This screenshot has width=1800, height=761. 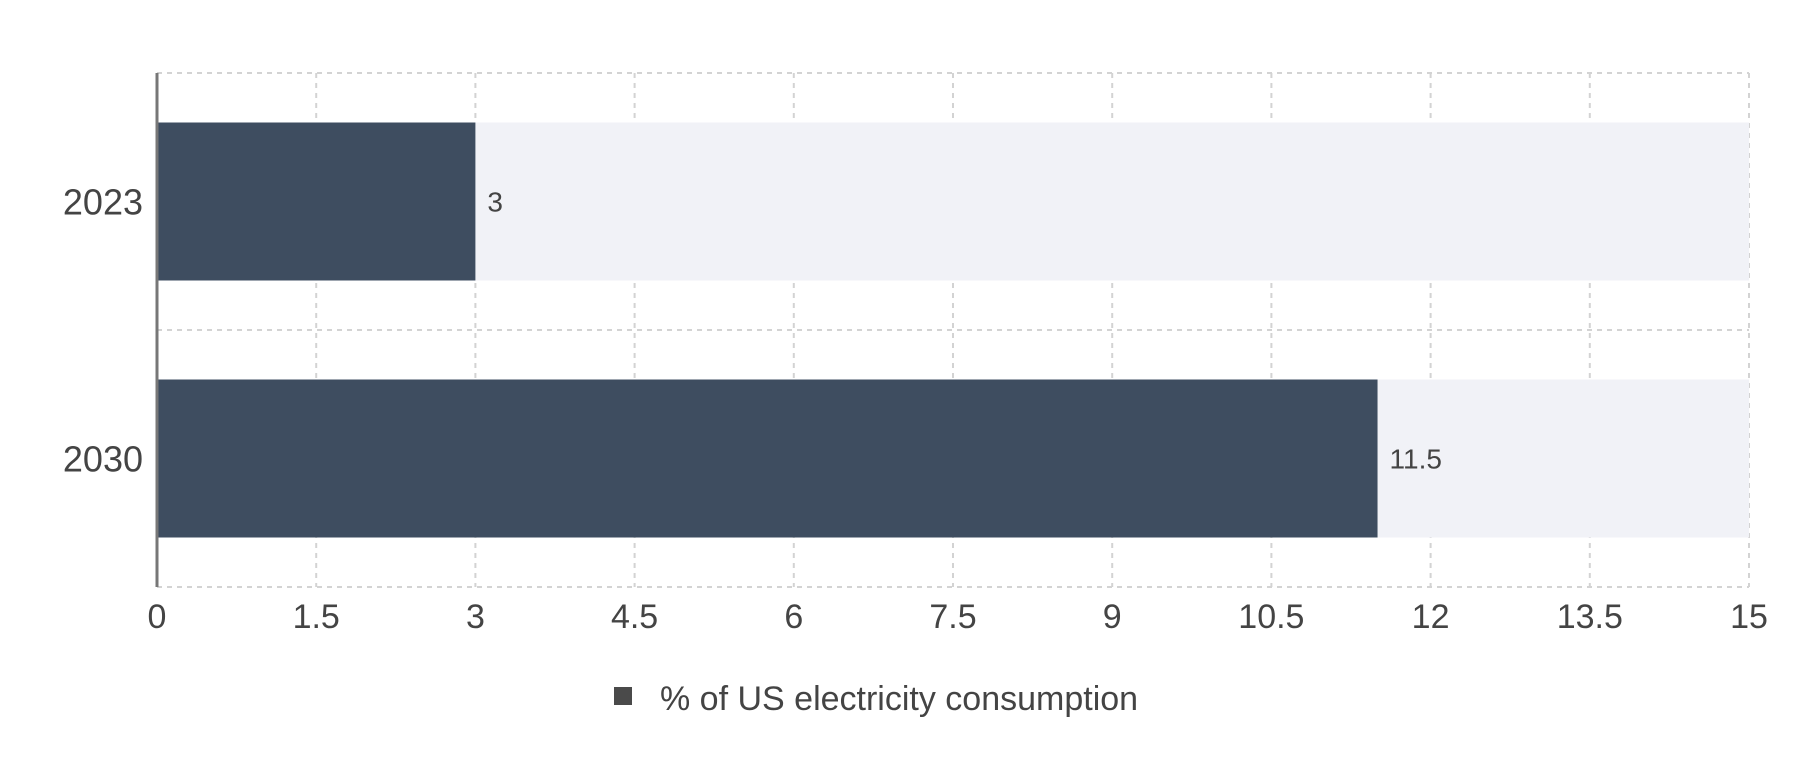 What do you see at coordinates (103, 202) in the screenshot?
I see `y-category-label: 2023` at bounding box center [103, 202].